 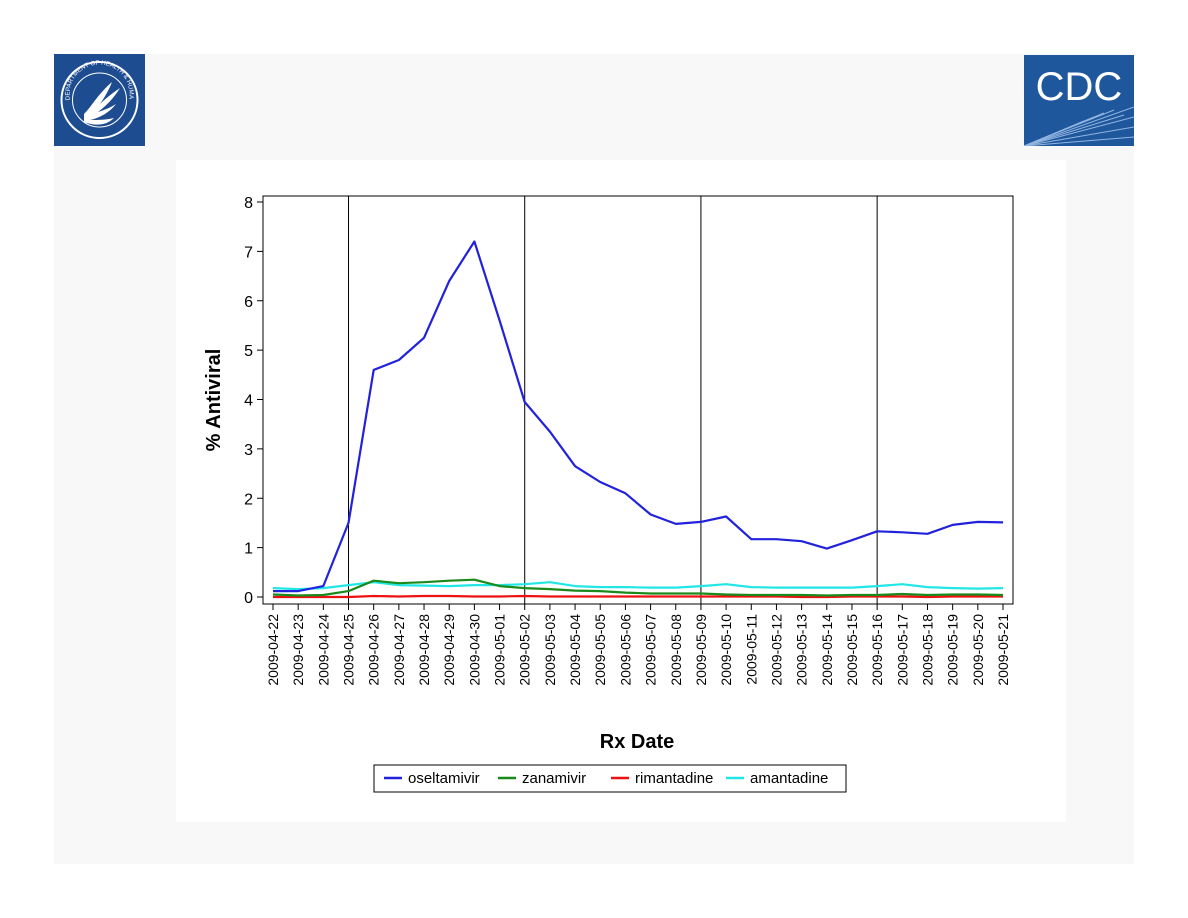 I want to click on x-tick-label: 2009-05-05, so click(x=600, y=650).